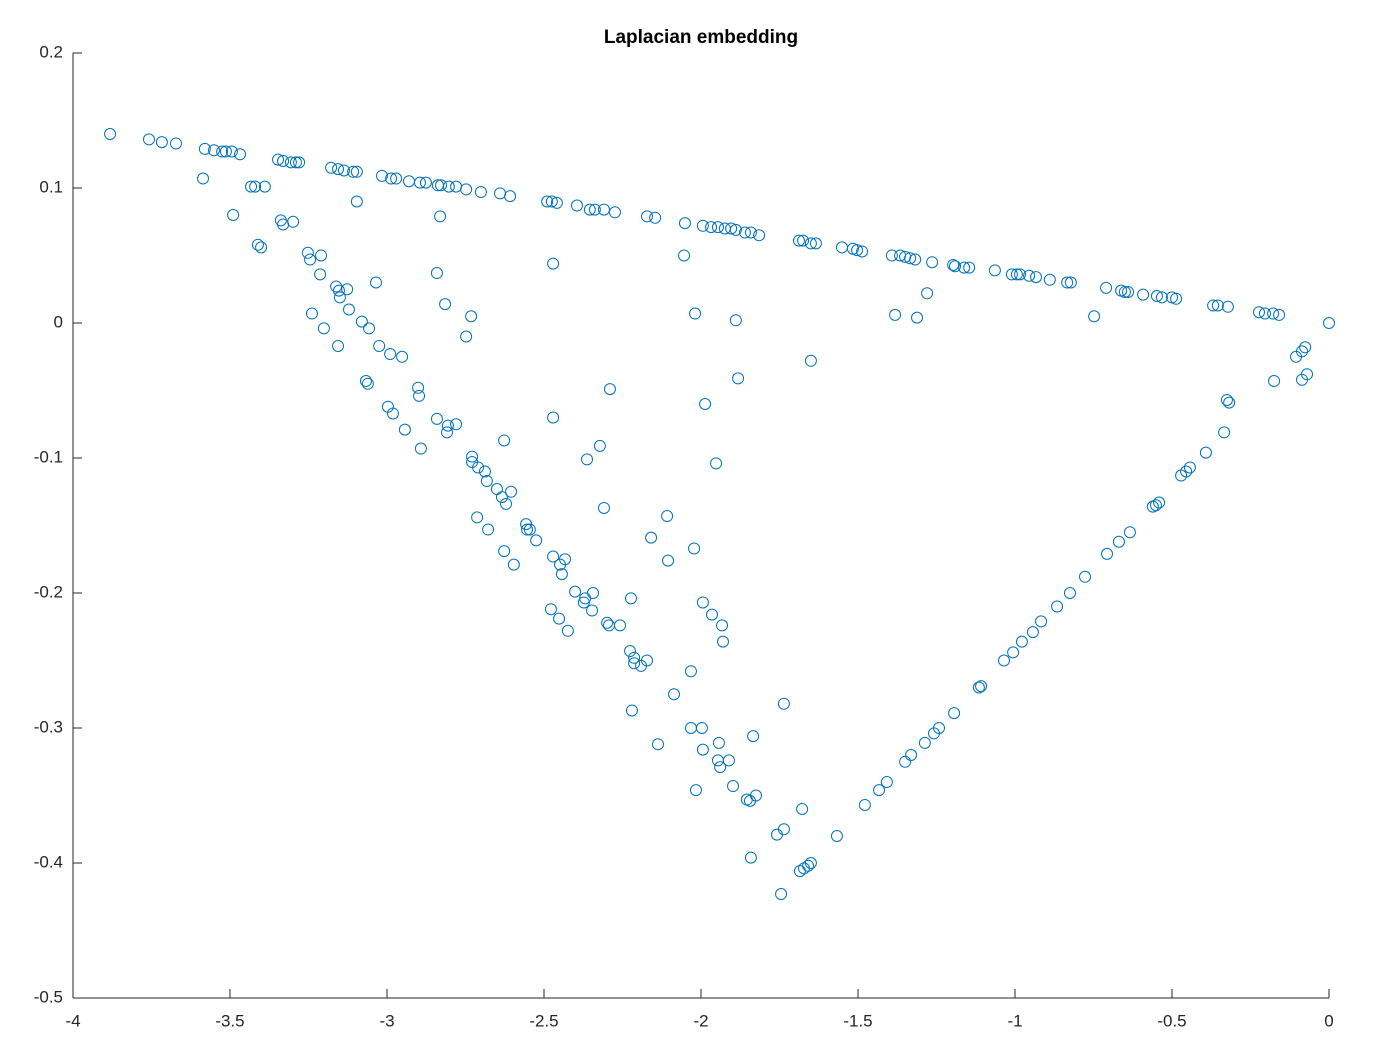  I want to click on x-tick-label: -2, so click(700, 1020).